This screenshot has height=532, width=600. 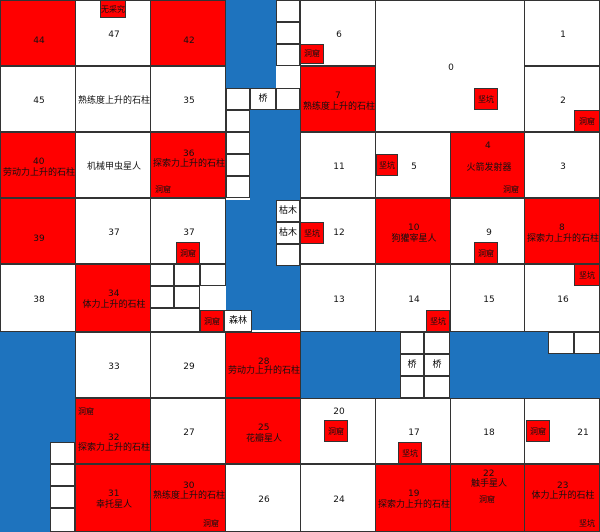 I want to click on tile-24: 24, so click(x=338, y=498).